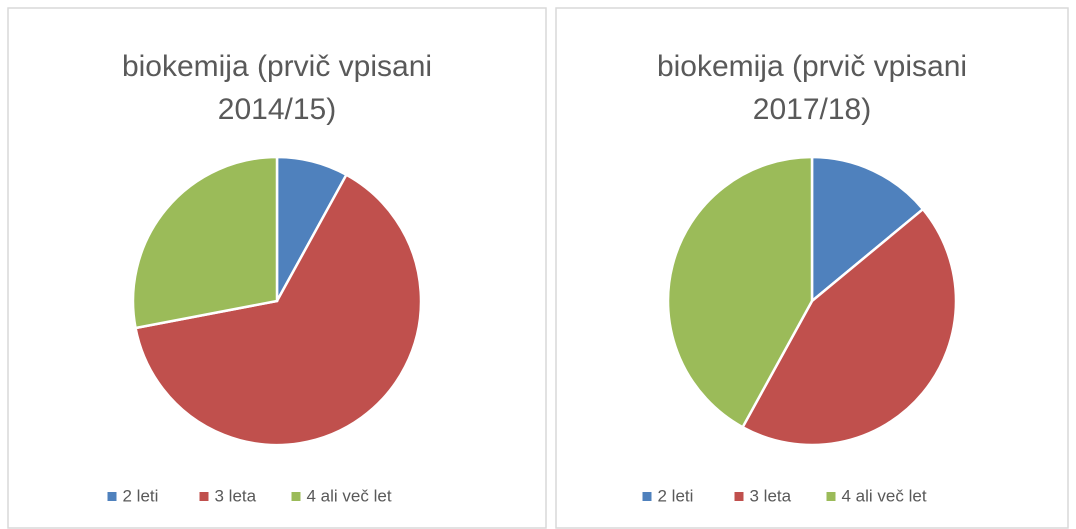 Image resolution: width=1076 pixels, height=529 pixels. I want to click on chart-title: 2014/15), so click(277, 109).